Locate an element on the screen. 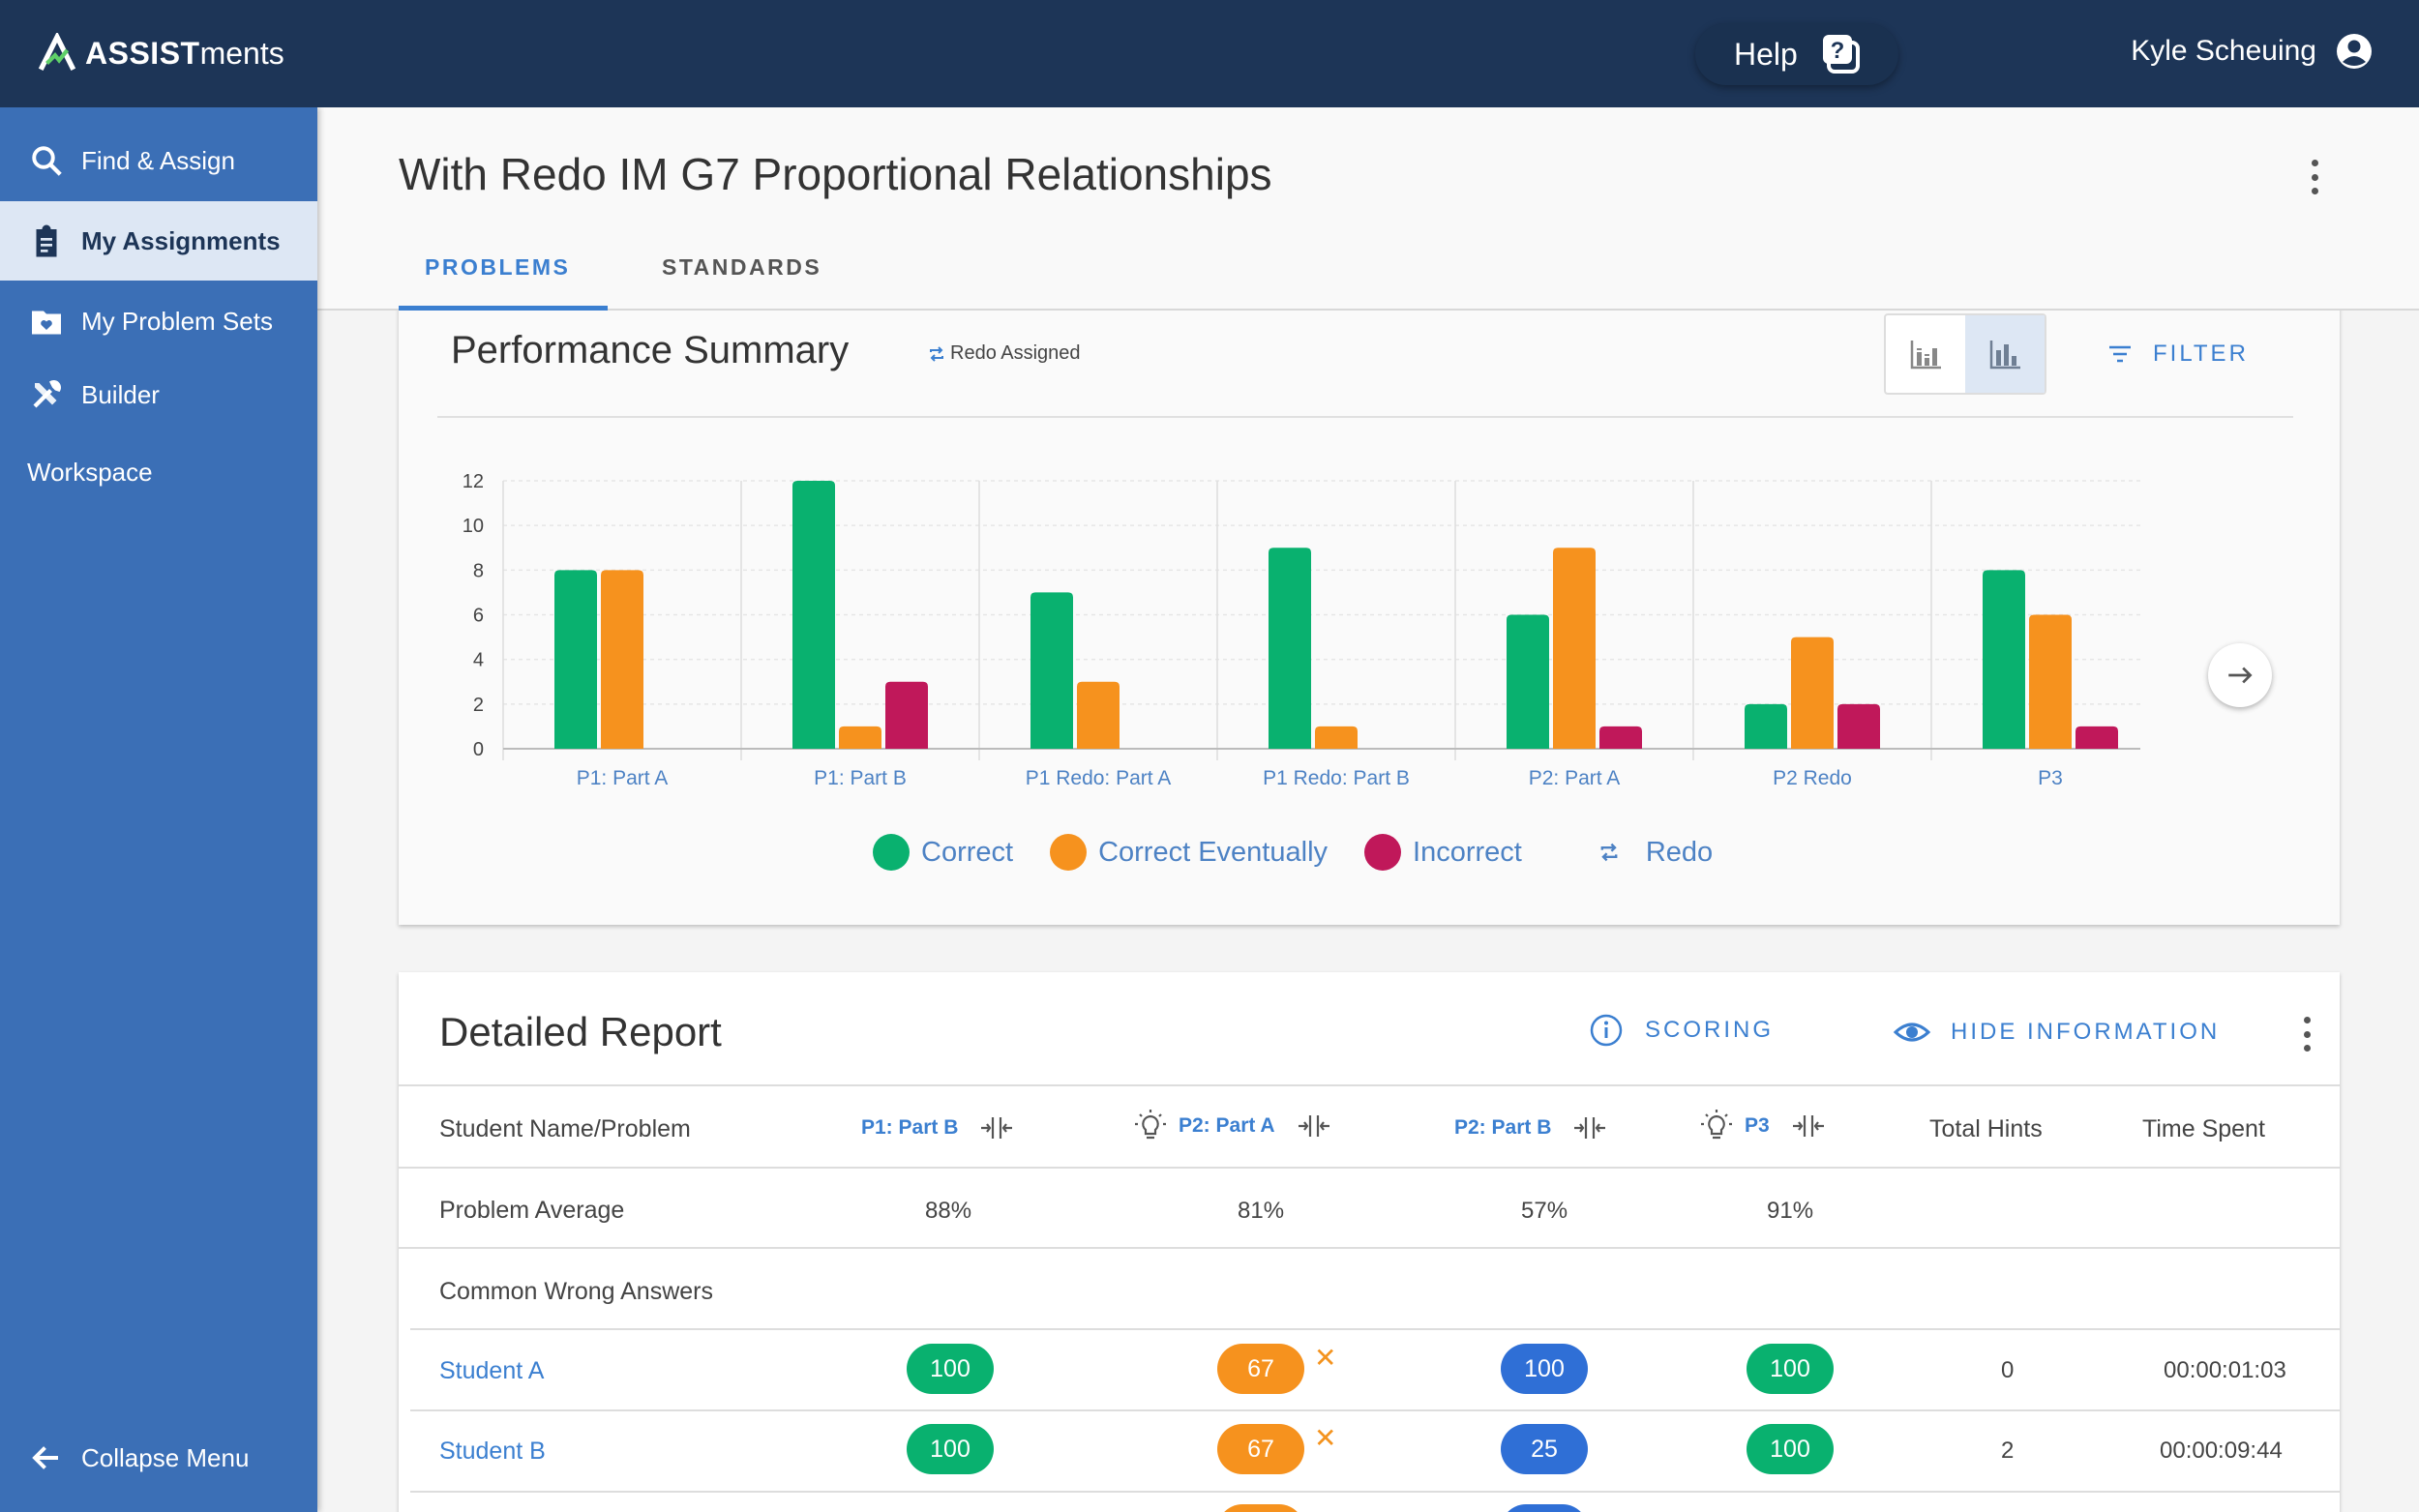 This screenshot has width=2419, height=1512. chart-next-button is located at coordinates (2240, 675).